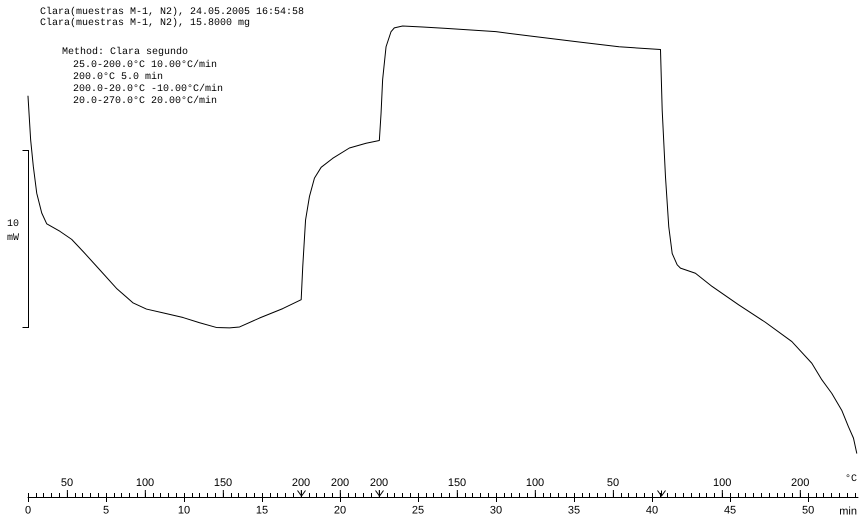 The height and width of the screenshot is (528, 865). What do you see at coordinates (13, 232) in the screenshot?
I see `text: 10 mW` at bounding box center [13, 232].